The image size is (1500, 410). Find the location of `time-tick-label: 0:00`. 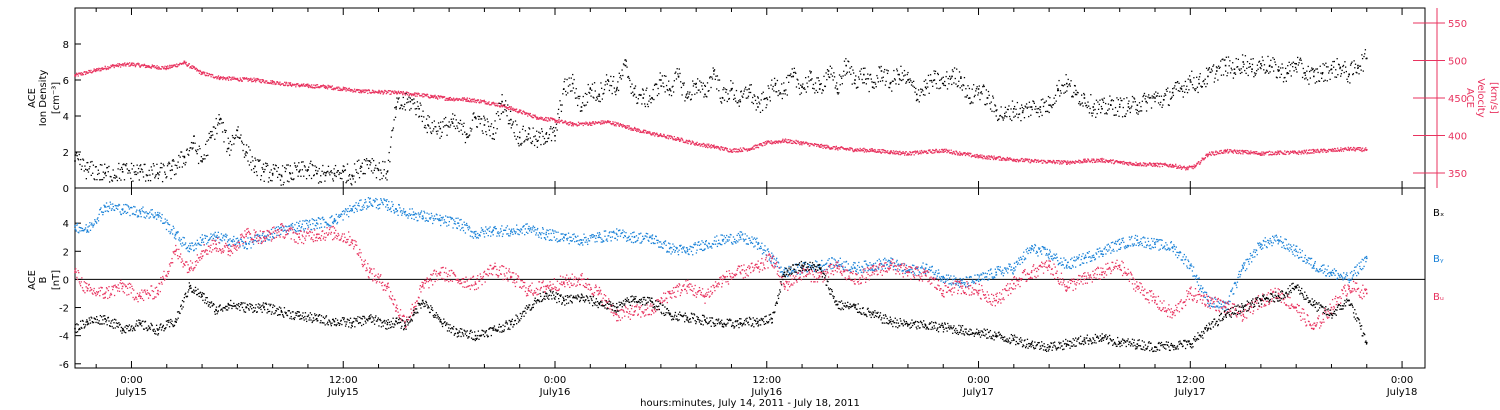

time-tick-label: 0:00 is located at coordinates (1402, 380).